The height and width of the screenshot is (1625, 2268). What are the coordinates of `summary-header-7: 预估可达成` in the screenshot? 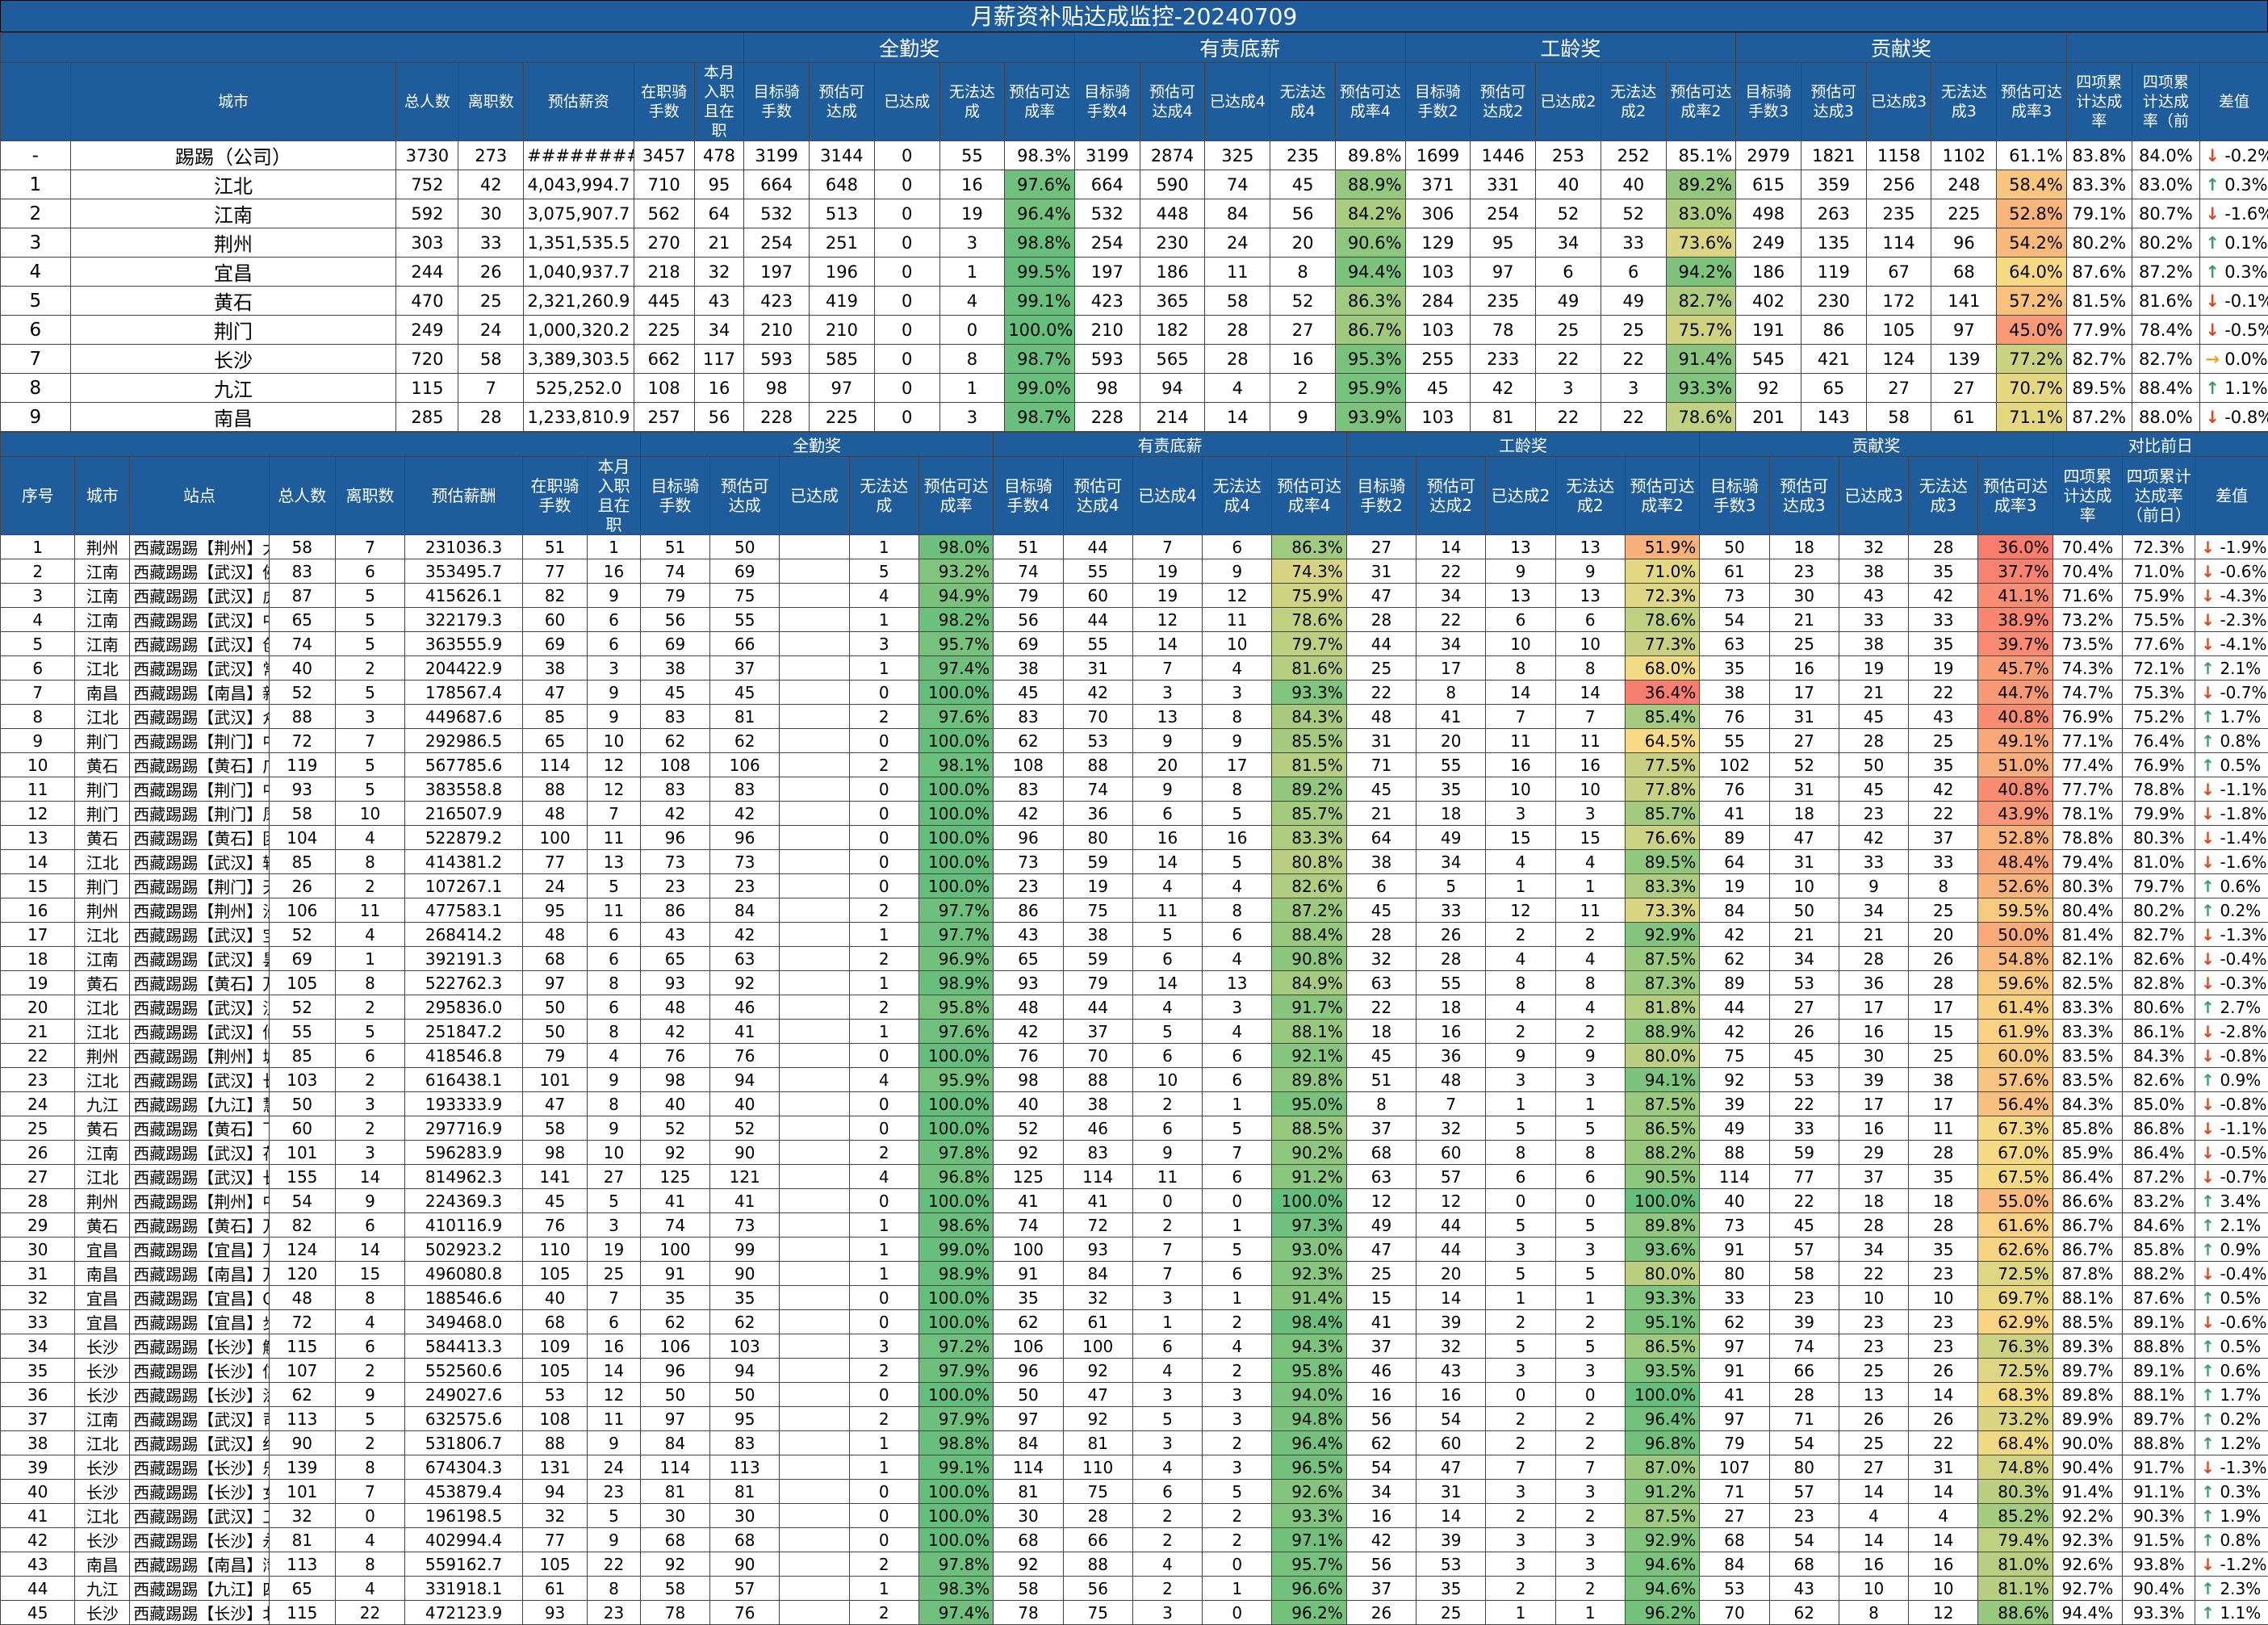 It's located at (842, 102).